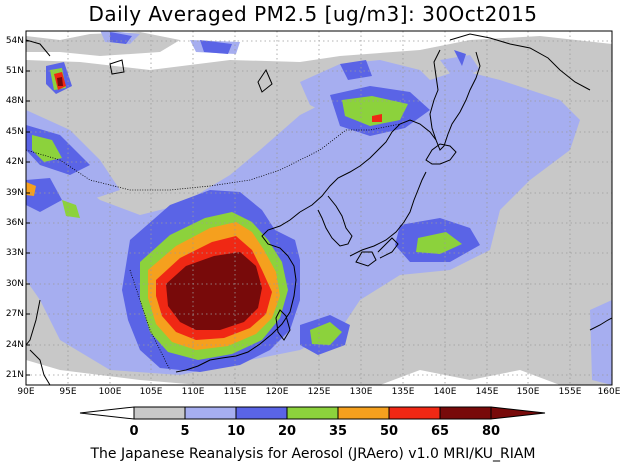 Image resolution: width=626 pixels, height=466 pixels. I want to click on colorbar-arrow-max, so click(518, 413).